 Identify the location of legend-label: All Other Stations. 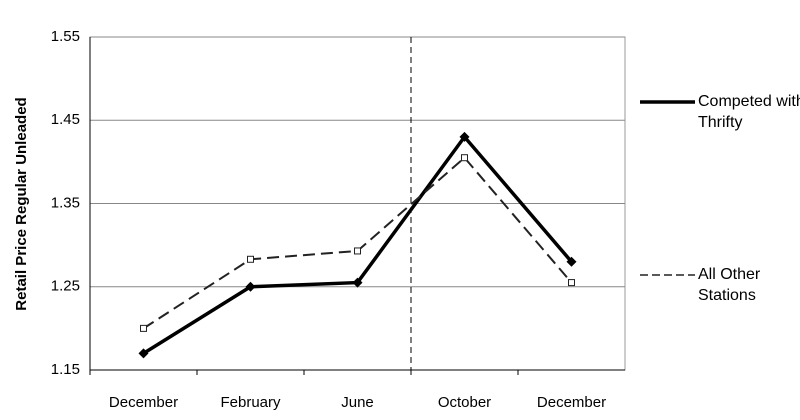
(729, 285).